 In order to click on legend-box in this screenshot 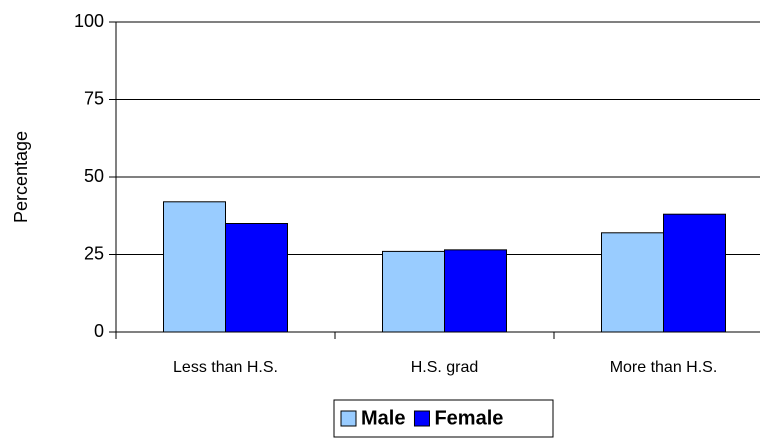, I will do `click(443, 418)`.